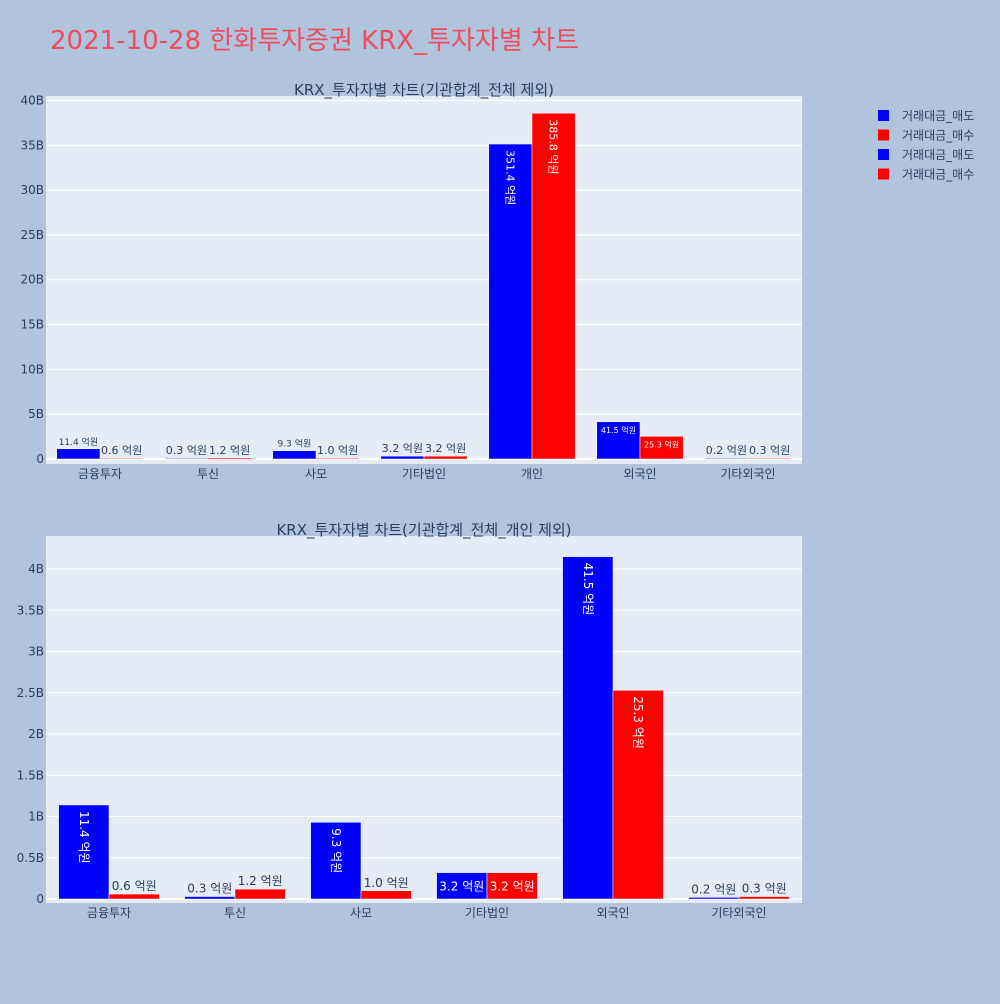  What do you see at coordinates (32, 280) in the screenshot?
I see `y-tick-label: 20B` at bounding box center [32, 280].